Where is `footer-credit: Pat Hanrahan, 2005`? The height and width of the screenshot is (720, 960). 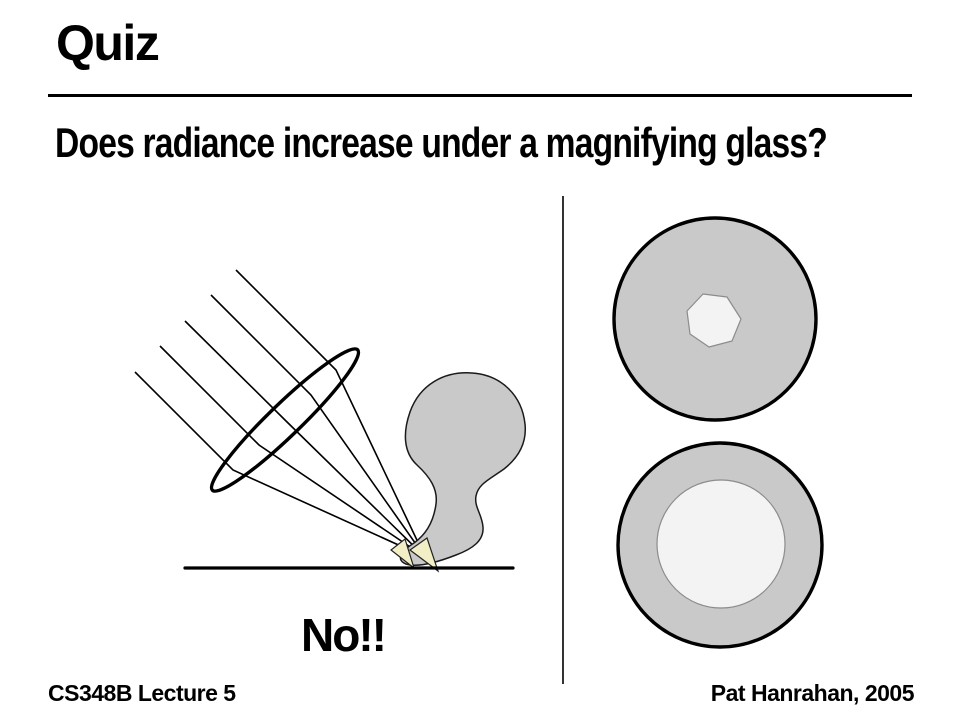 footer-credit: Pat Hanrahan, 2005 is located at coordinates (812, 693).